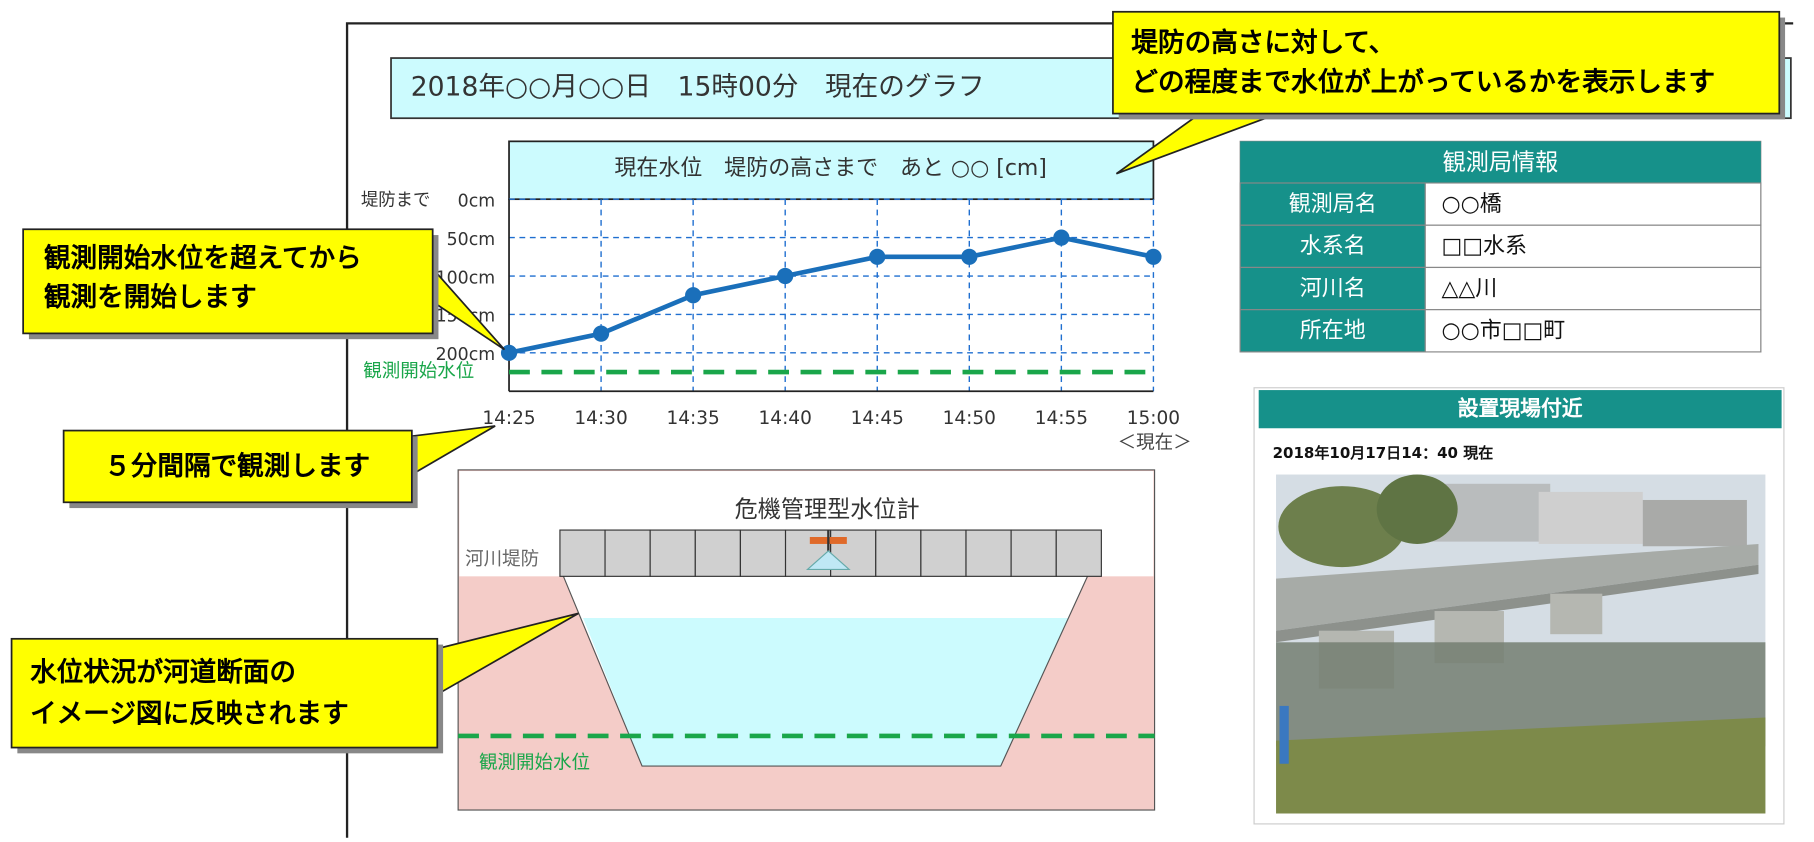  Describe the element at coordinates (203, 258) in the screenshot. I see `callout-text: 観測開始水位を超えてから` at that location.